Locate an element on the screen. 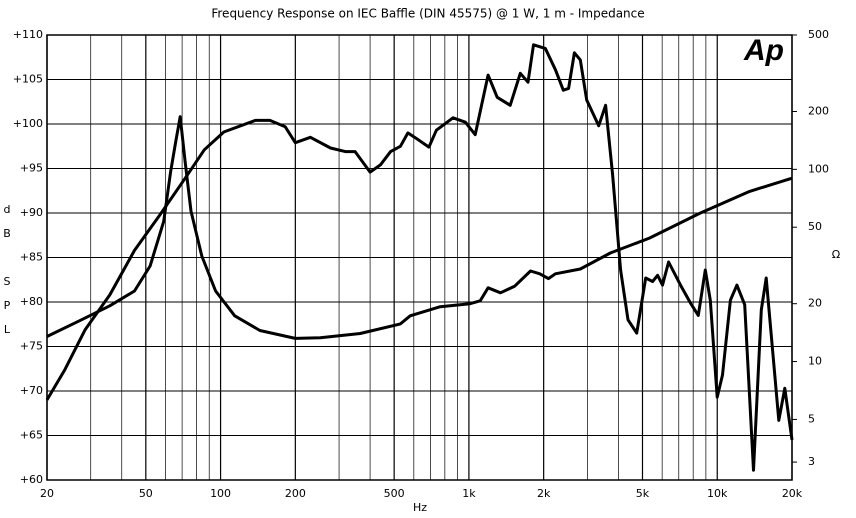  x-tick-label: 20k is located at coordinates (792, 493).